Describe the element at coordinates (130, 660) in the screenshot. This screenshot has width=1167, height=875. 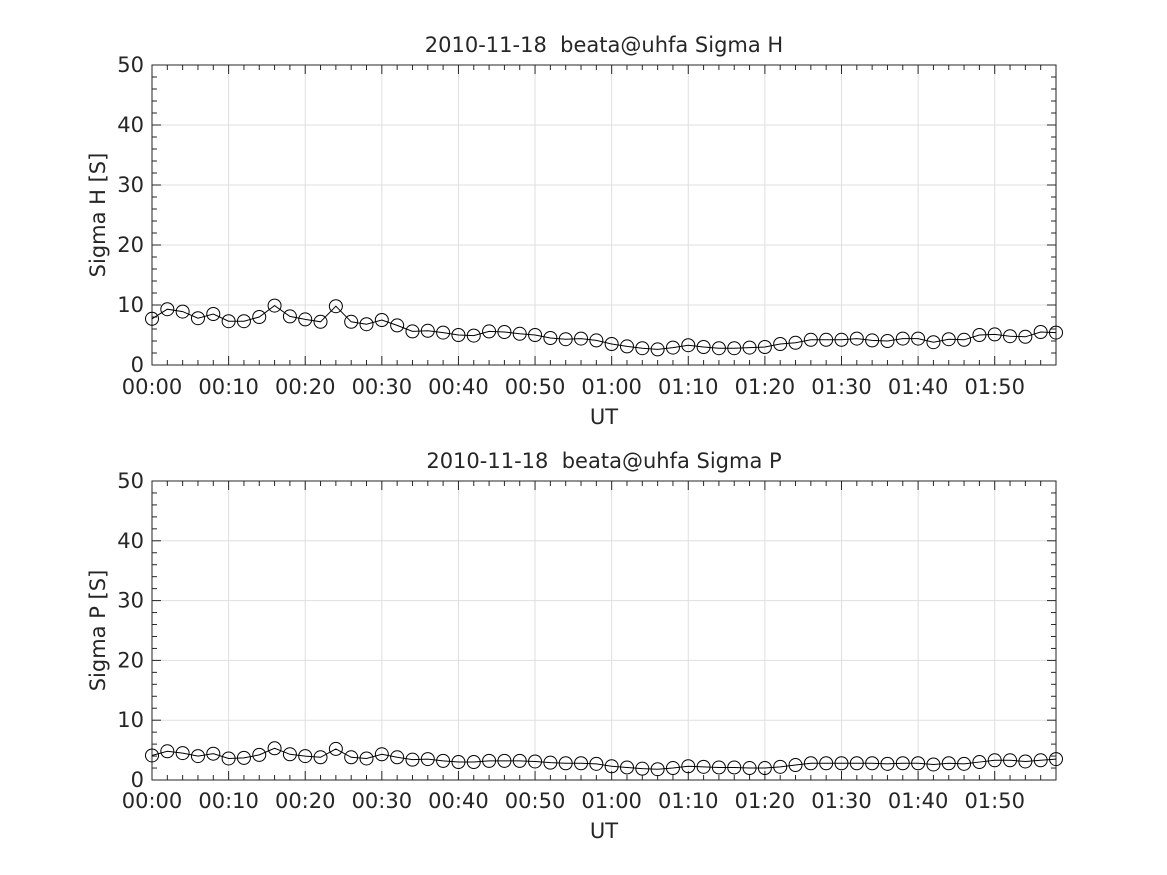
I see `y-tick-label: 20` at that location.